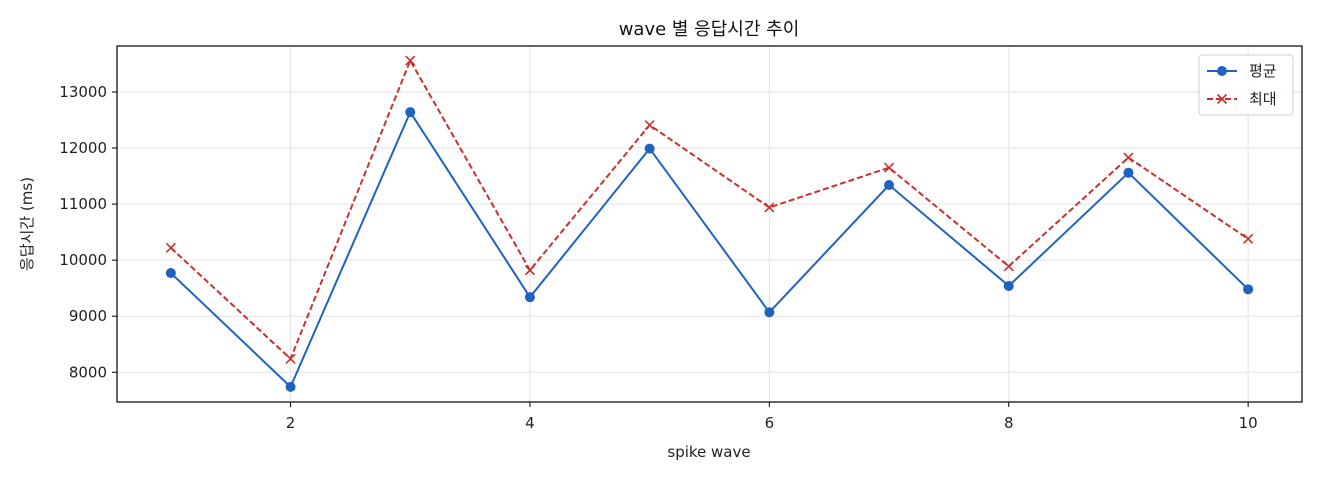 Image resolution: width=1320 pixels, height=480 pixels. What do you see at coordinates (1246, 85) in the screenshot?
I see `legend-box` at bounding box center [1246, 85].